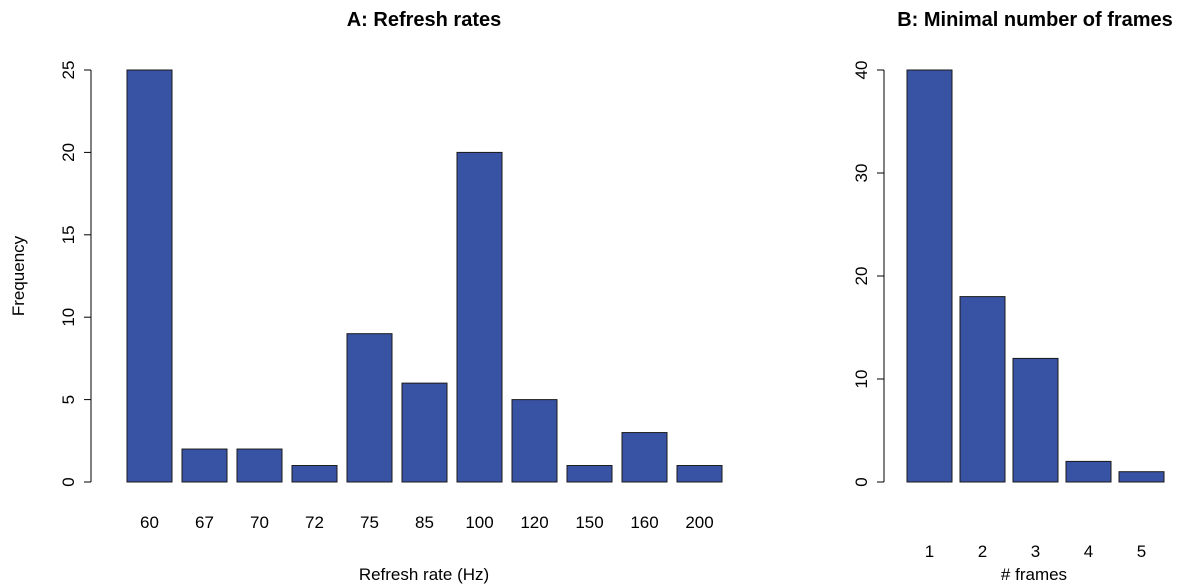 Image resolution: width=1203 pixels, height=586 pixels. I want to click on x-ticks-a: 60 67 70 72 75 85 100 120 150 160 200, so click(427, 522).